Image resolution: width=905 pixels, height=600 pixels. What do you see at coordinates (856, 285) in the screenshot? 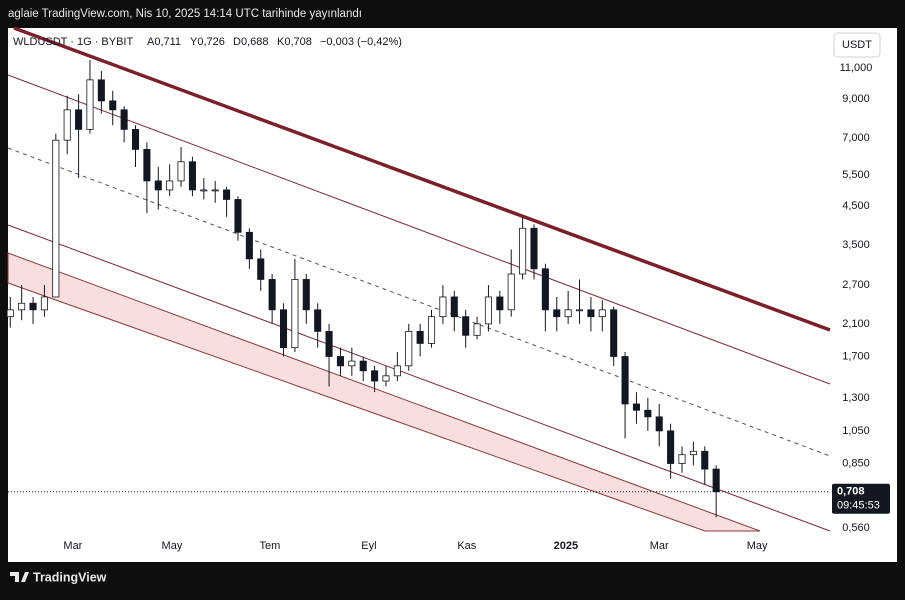
I see `y-tick-label: 2,700` at bounding box center [856, 285].